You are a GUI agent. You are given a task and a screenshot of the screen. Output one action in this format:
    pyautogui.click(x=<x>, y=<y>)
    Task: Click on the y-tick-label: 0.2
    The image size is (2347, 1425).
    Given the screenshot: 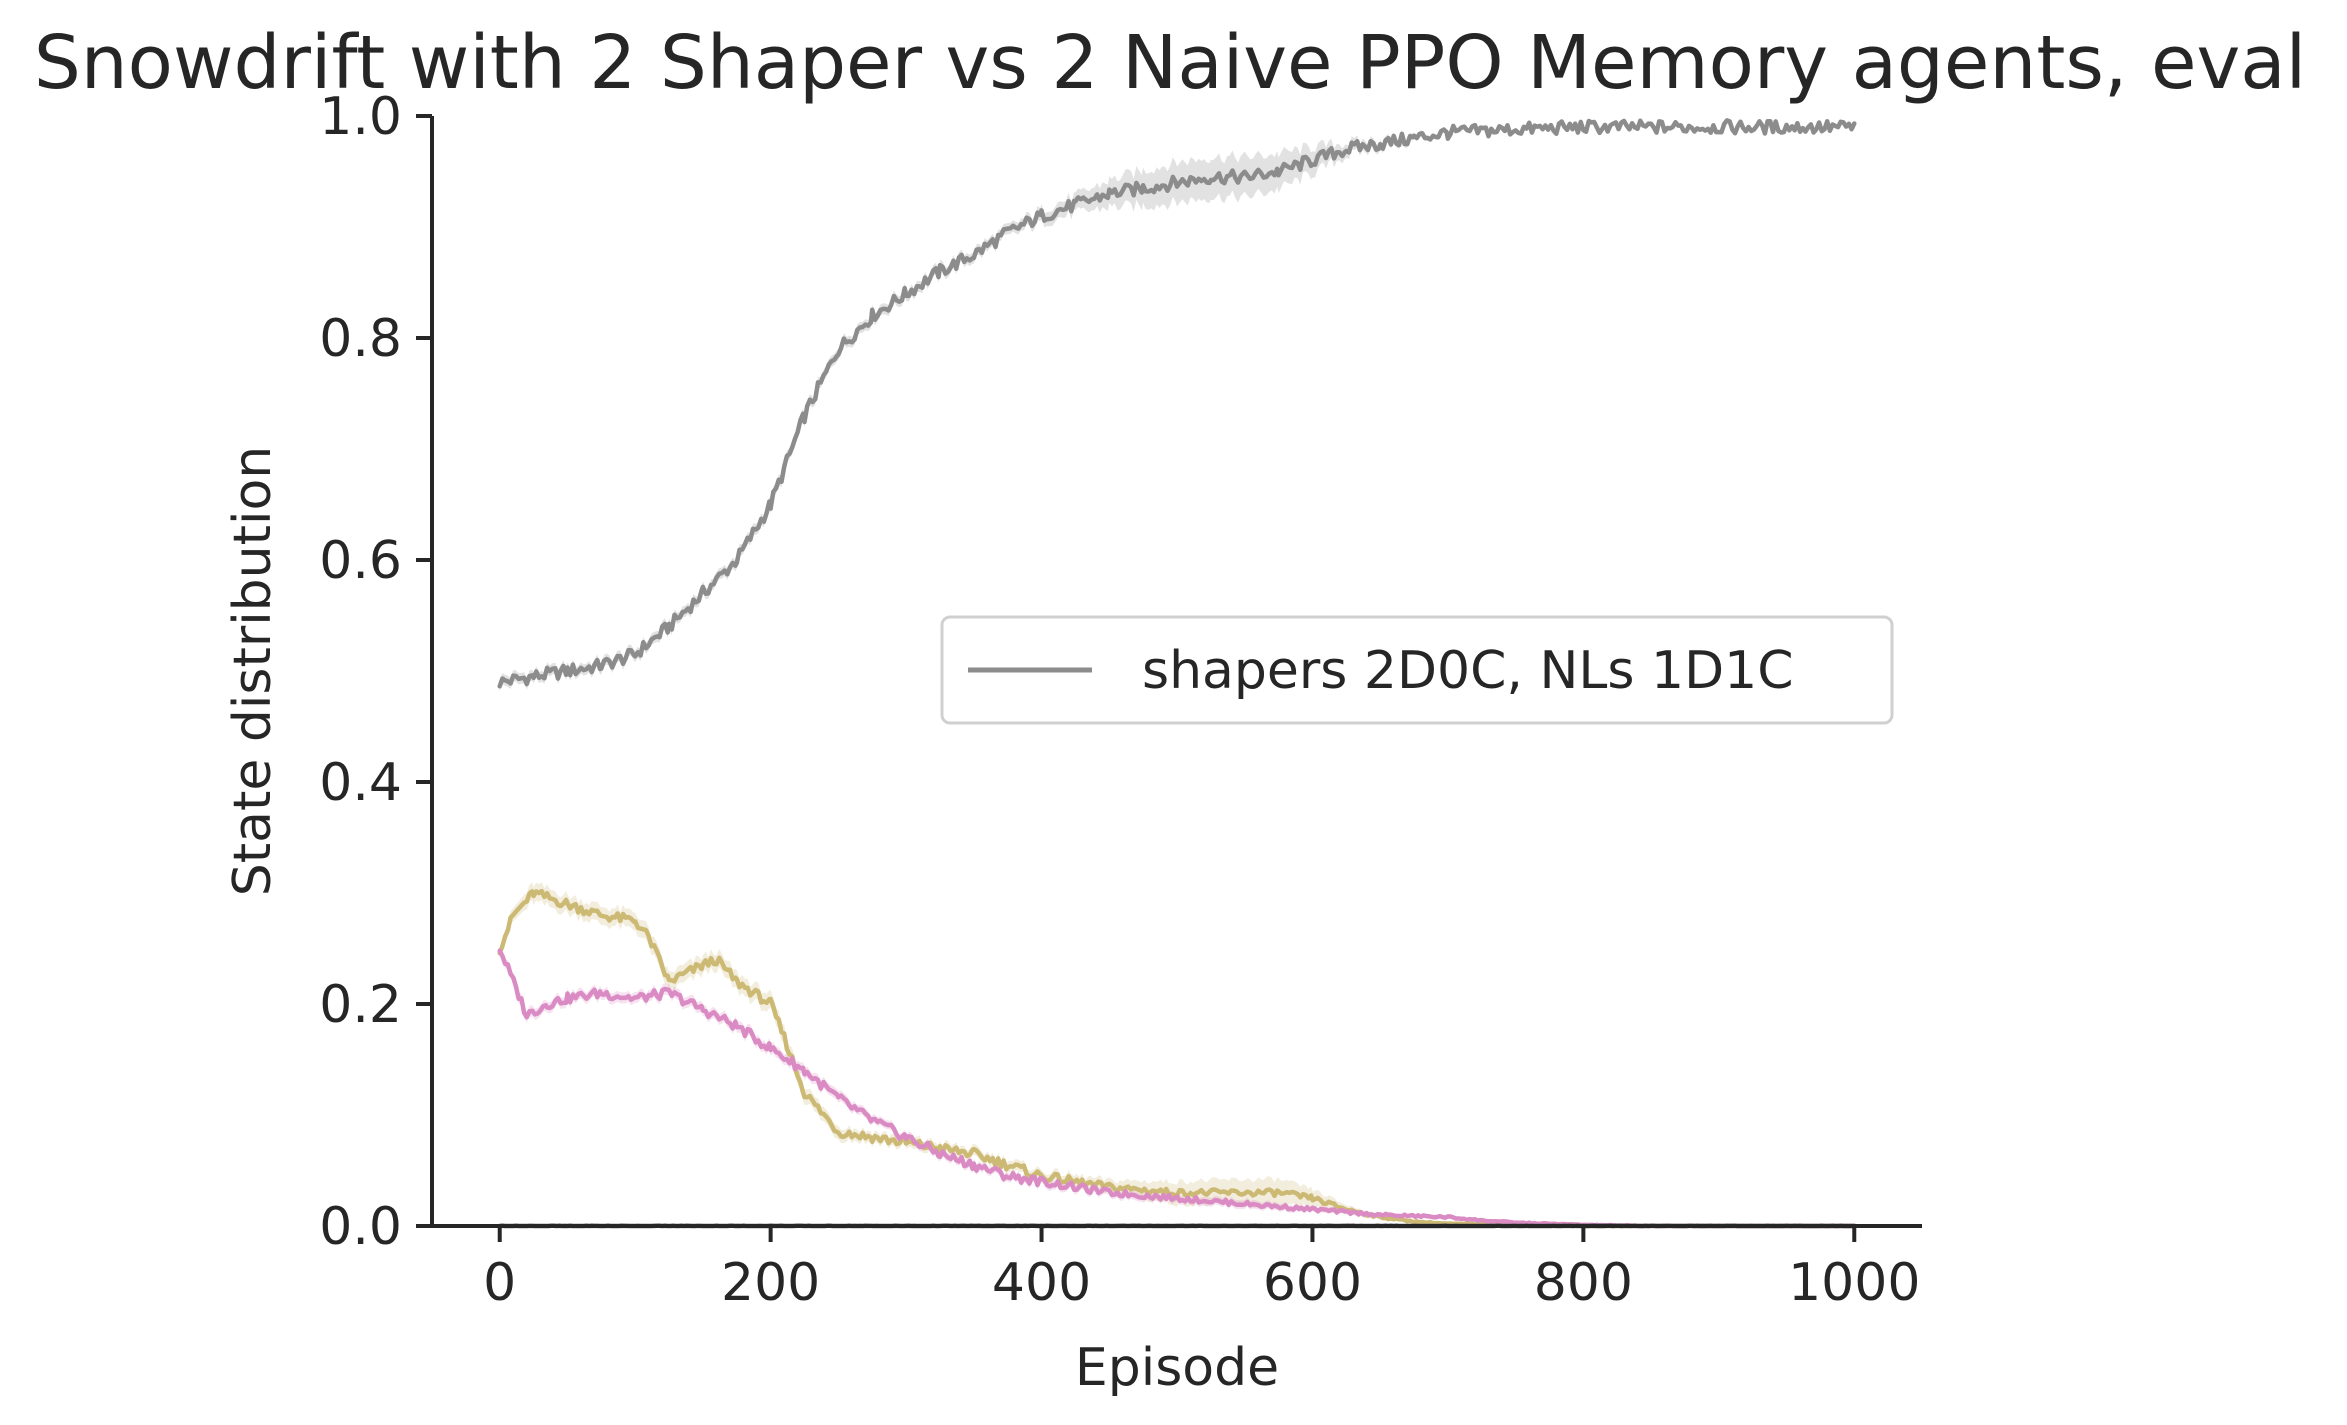 What is the action you would take?
    pyautogui.click(x=360, y=1005)
    